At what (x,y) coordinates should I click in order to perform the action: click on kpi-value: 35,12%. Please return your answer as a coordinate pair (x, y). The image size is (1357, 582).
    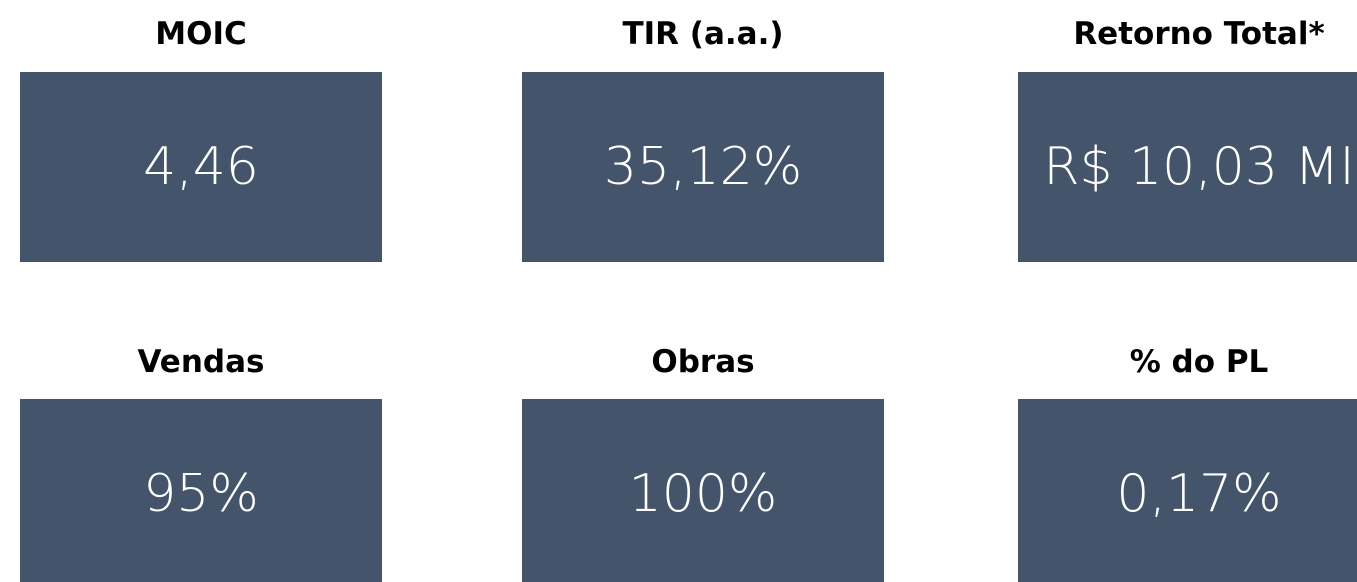
    Looking at the image, I should click on (703, 167).